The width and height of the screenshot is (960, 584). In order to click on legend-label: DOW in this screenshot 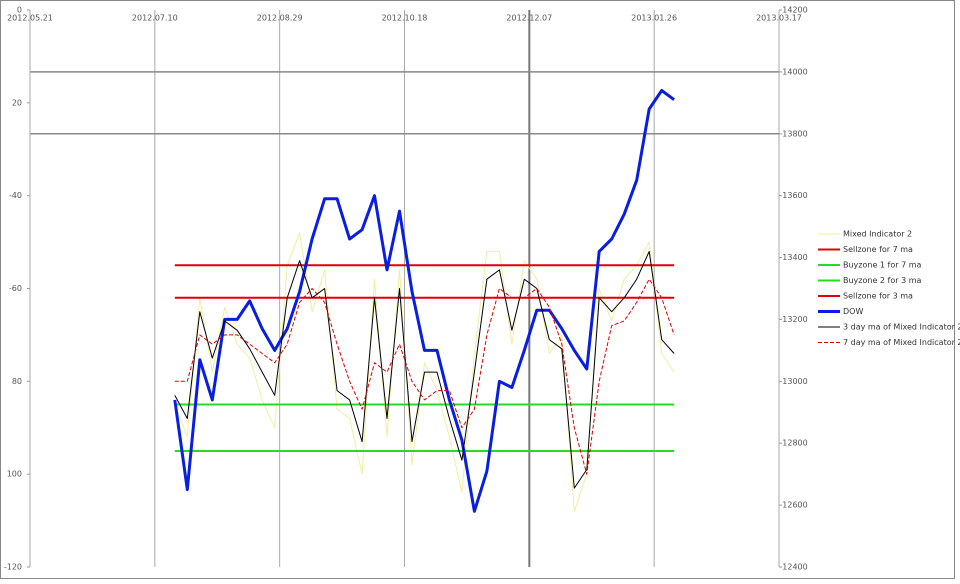, I will do `click(853, 311)`.